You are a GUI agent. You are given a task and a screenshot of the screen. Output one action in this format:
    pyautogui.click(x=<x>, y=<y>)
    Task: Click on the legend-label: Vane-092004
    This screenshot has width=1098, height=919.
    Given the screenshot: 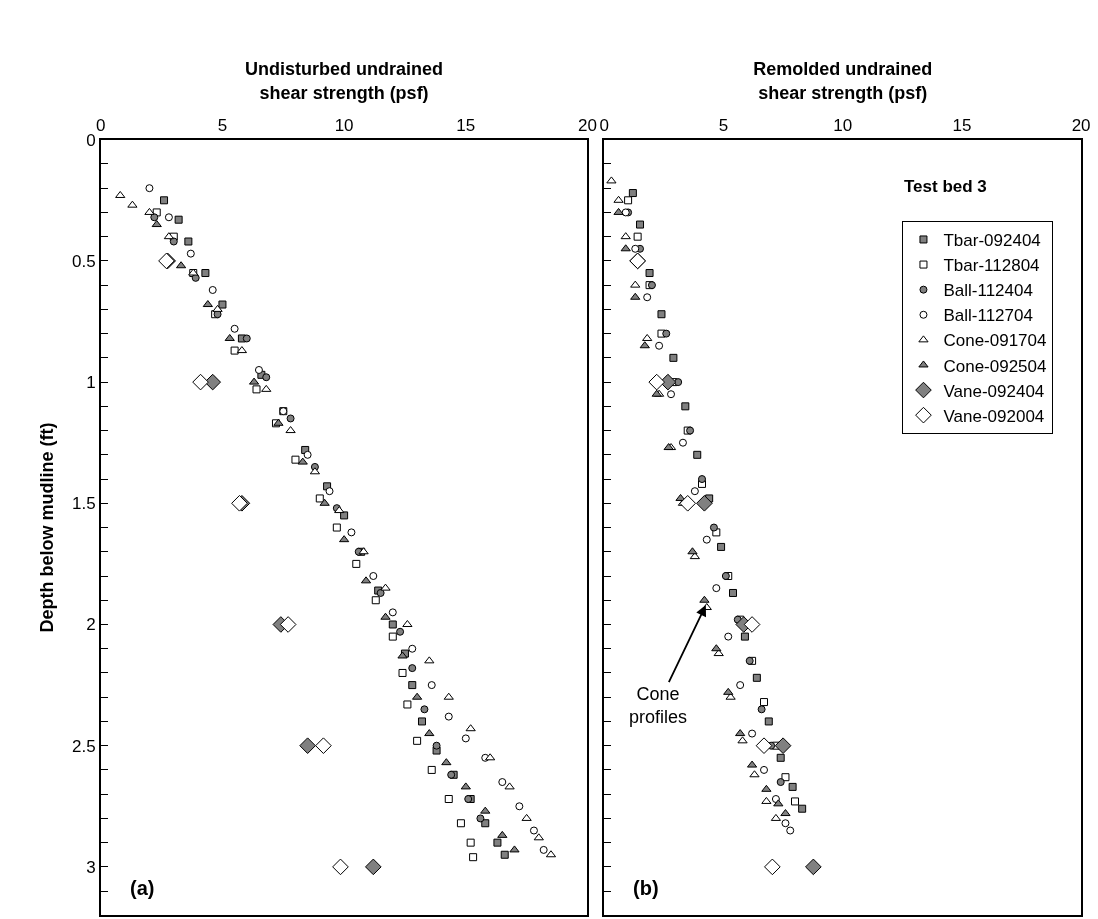 What is the action you would take?
    pyautogui.click(x=994, y=416)
    